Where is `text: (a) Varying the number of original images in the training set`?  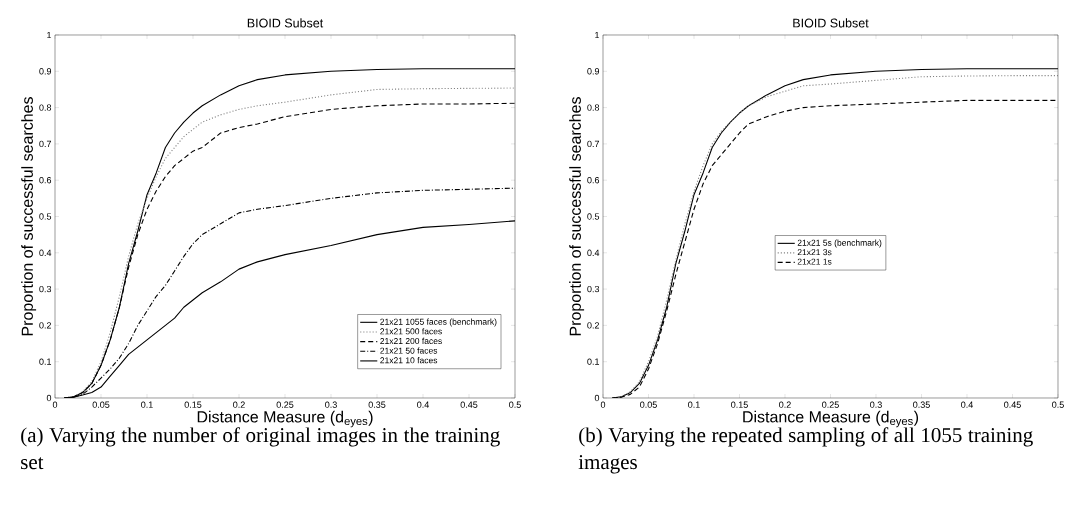
text: (a) Varying the number of original images in the training set is located at coordinates (260, 448).